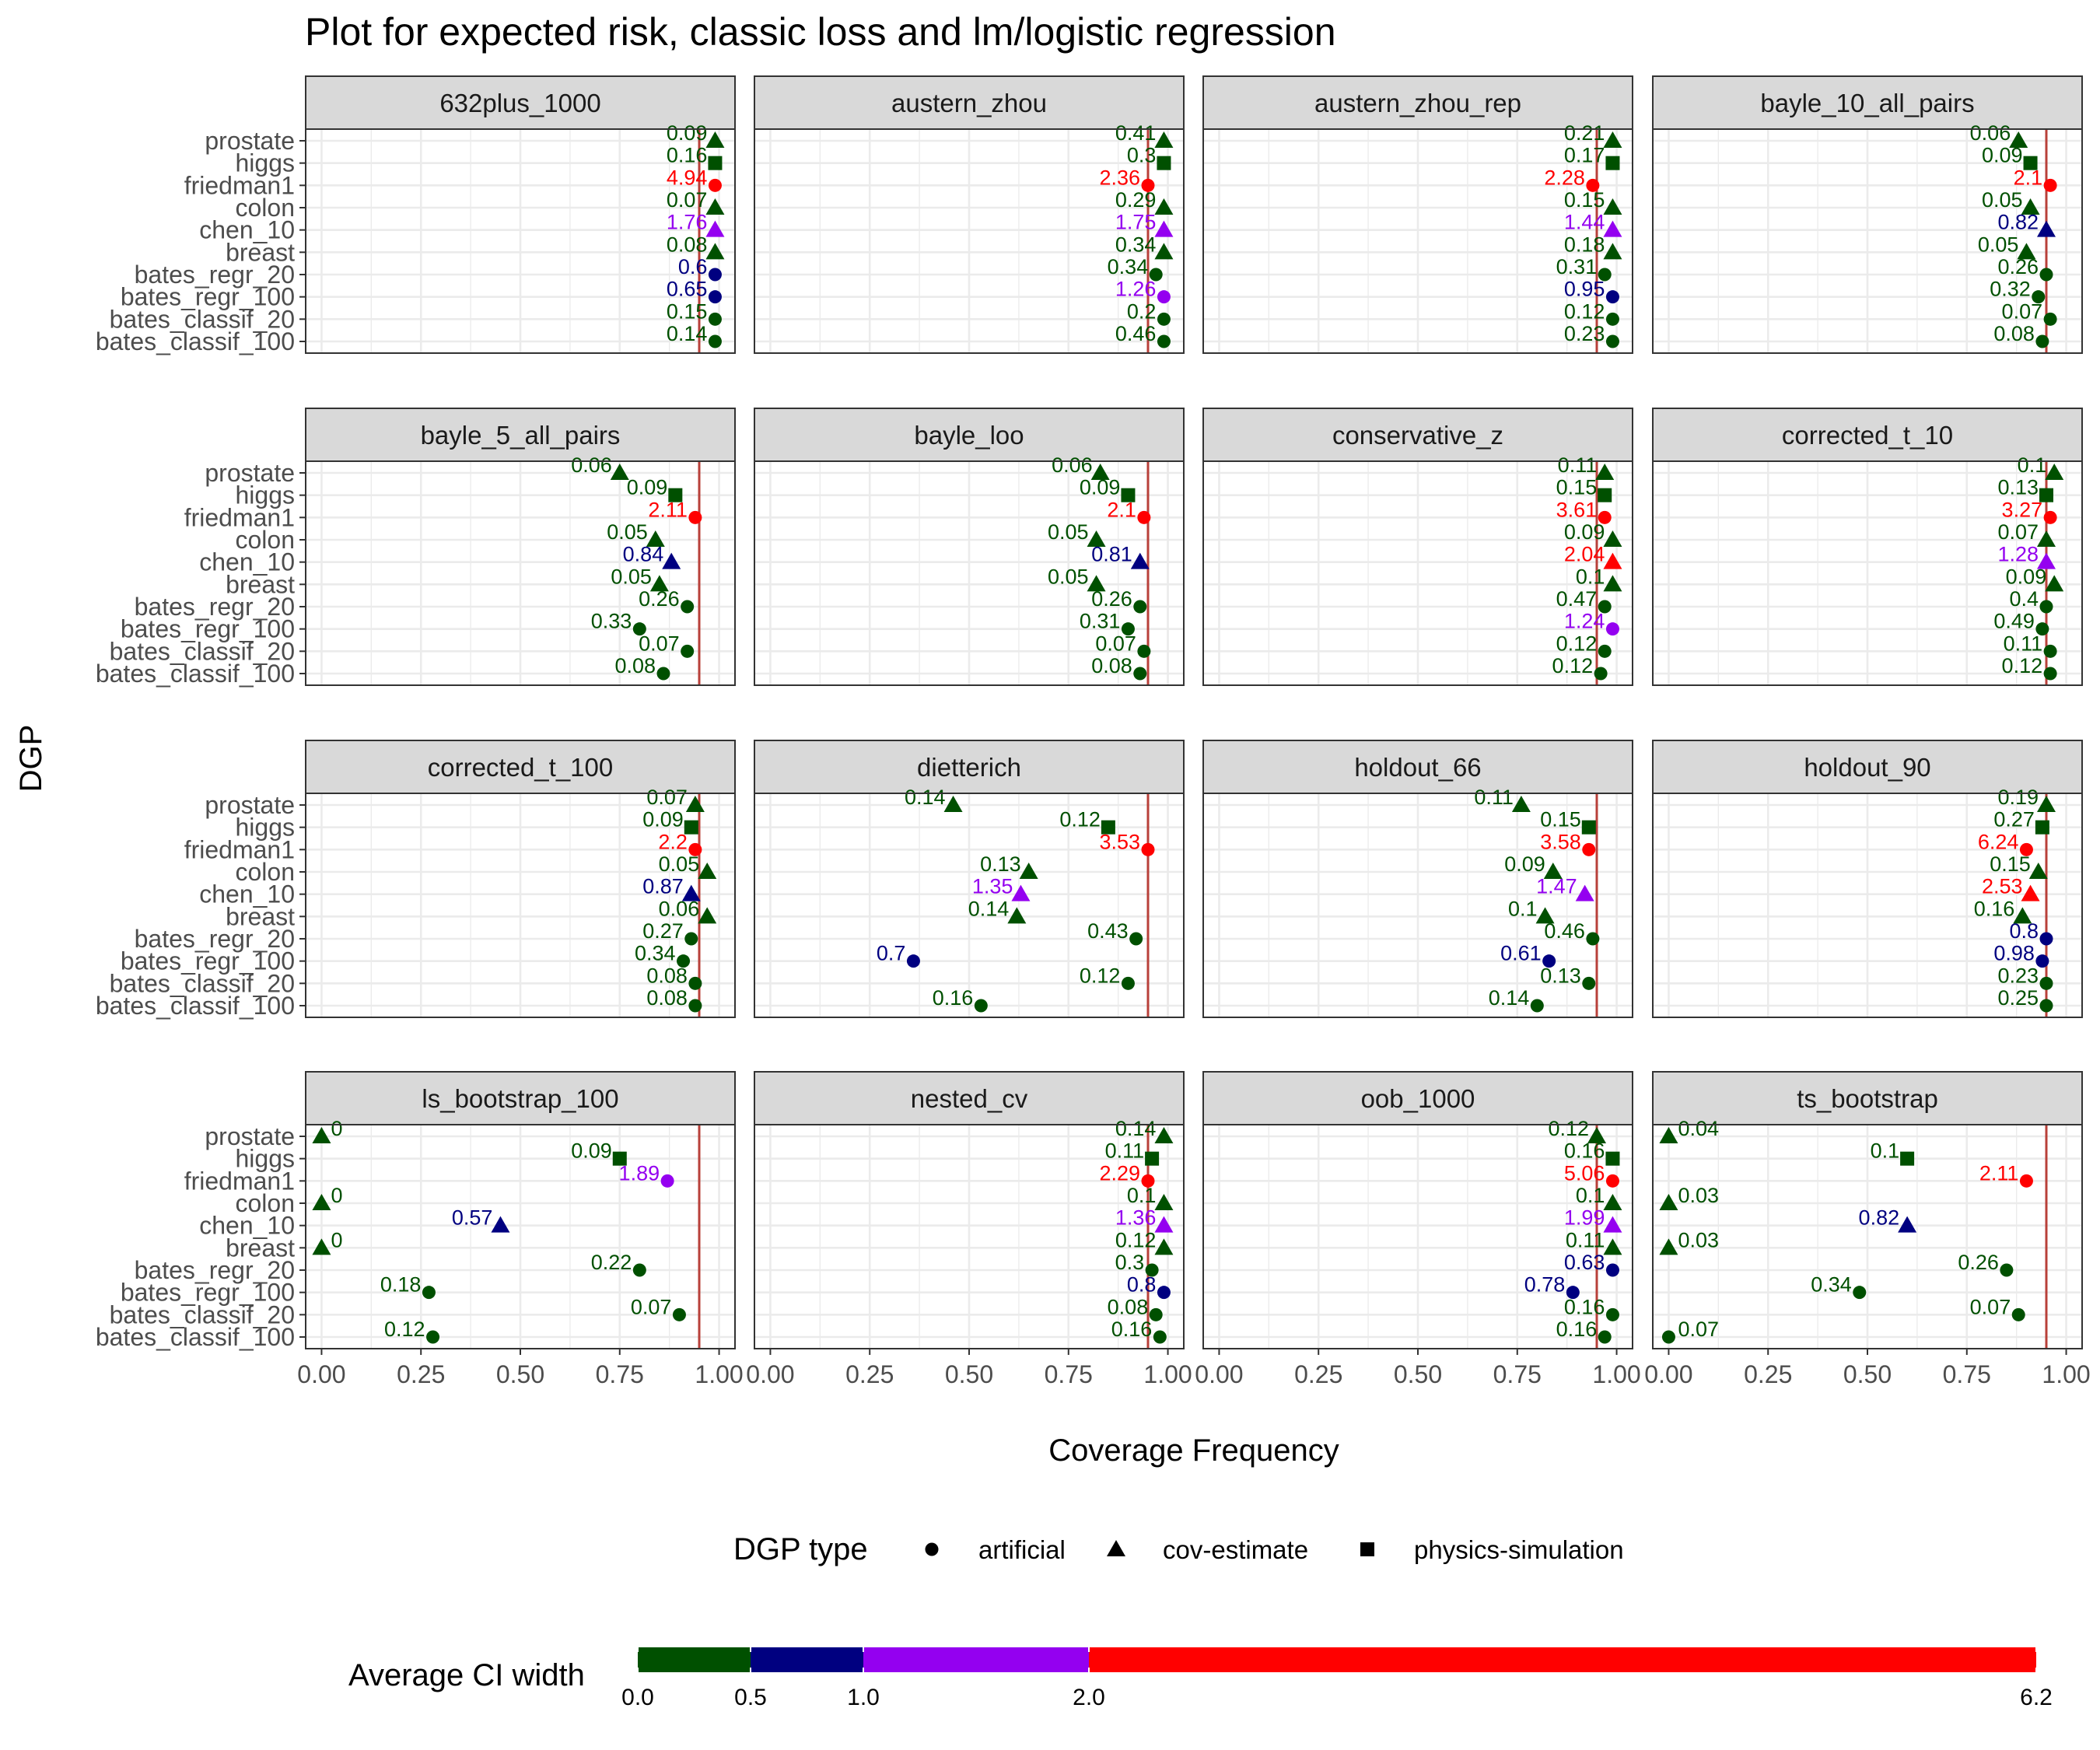 The image size is (2100, 1750). I want to click on y-tick-label: bates_classif_20, so click(203, 651).